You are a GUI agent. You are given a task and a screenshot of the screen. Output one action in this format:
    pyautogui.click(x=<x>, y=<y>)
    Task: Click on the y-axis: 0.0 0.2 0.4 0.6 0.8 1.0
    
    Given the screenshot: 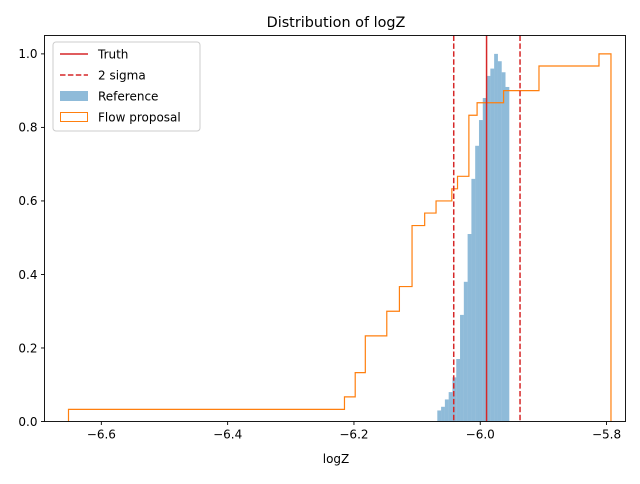 What is the action you would take?
    pyautogui.click(x=31, y=238)
    